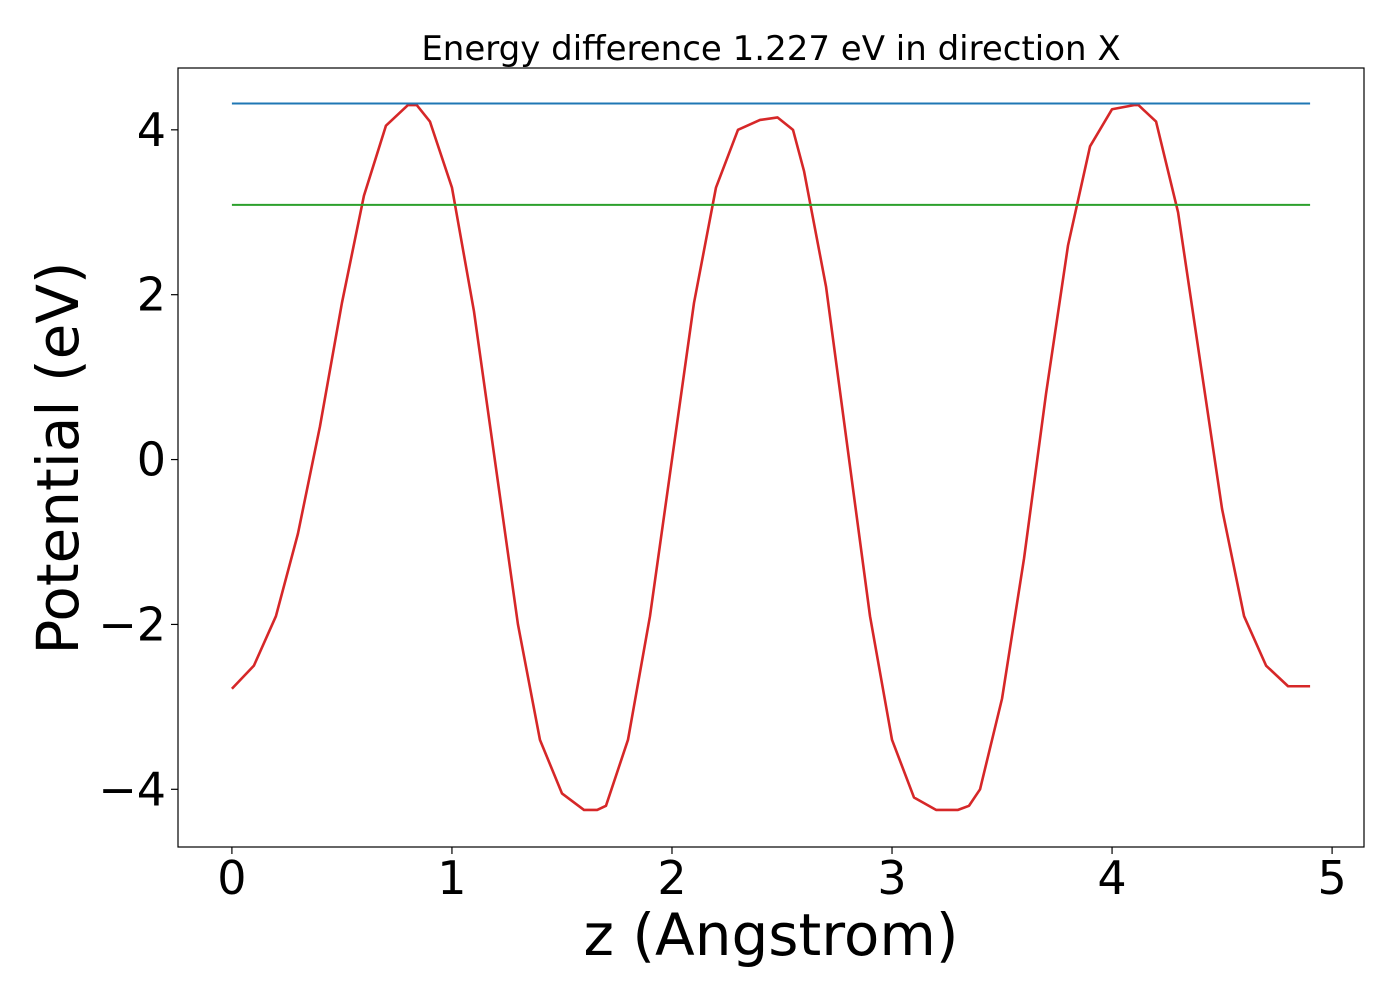  Describe the element at coordinates (151, 460) in the screenshot. I see `y-tick-label: 0` at that location.